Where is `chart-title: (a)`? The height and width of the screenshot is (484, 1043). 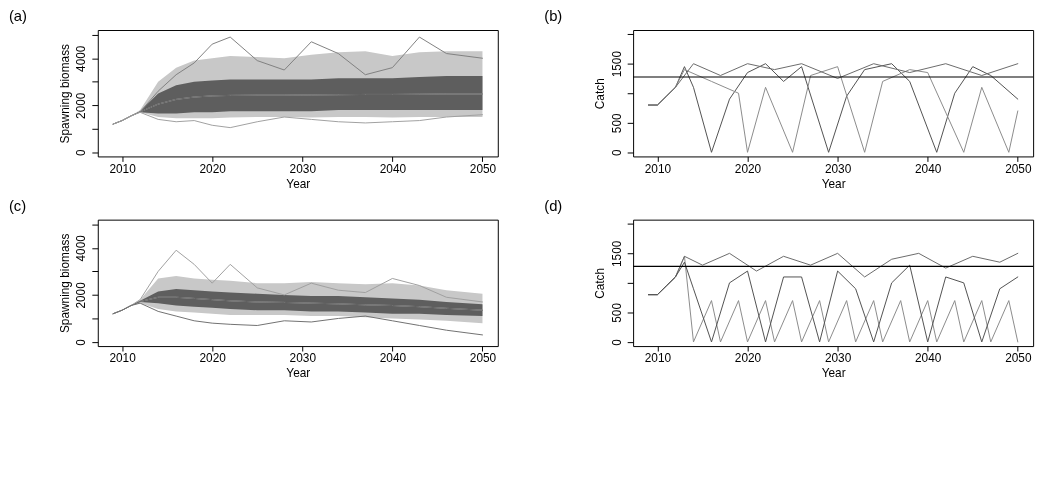
chart-title: (a) is located at coordinates (18, 16).